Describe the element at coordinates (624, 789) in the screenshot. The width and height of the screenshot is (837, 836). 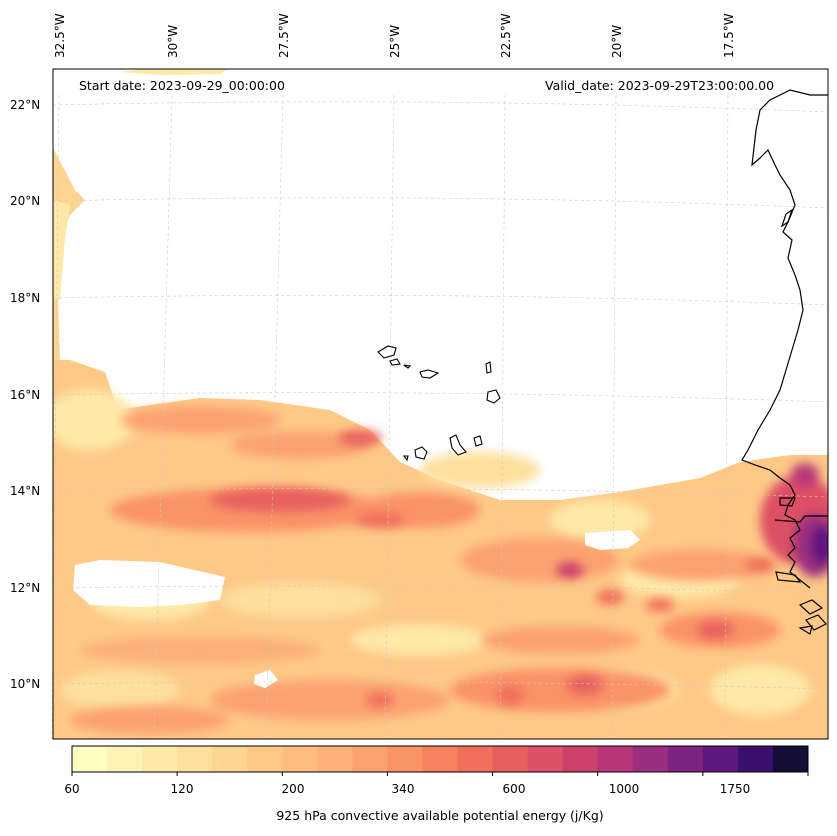
I see `colorbar-tick-1000: 1000` at that location.